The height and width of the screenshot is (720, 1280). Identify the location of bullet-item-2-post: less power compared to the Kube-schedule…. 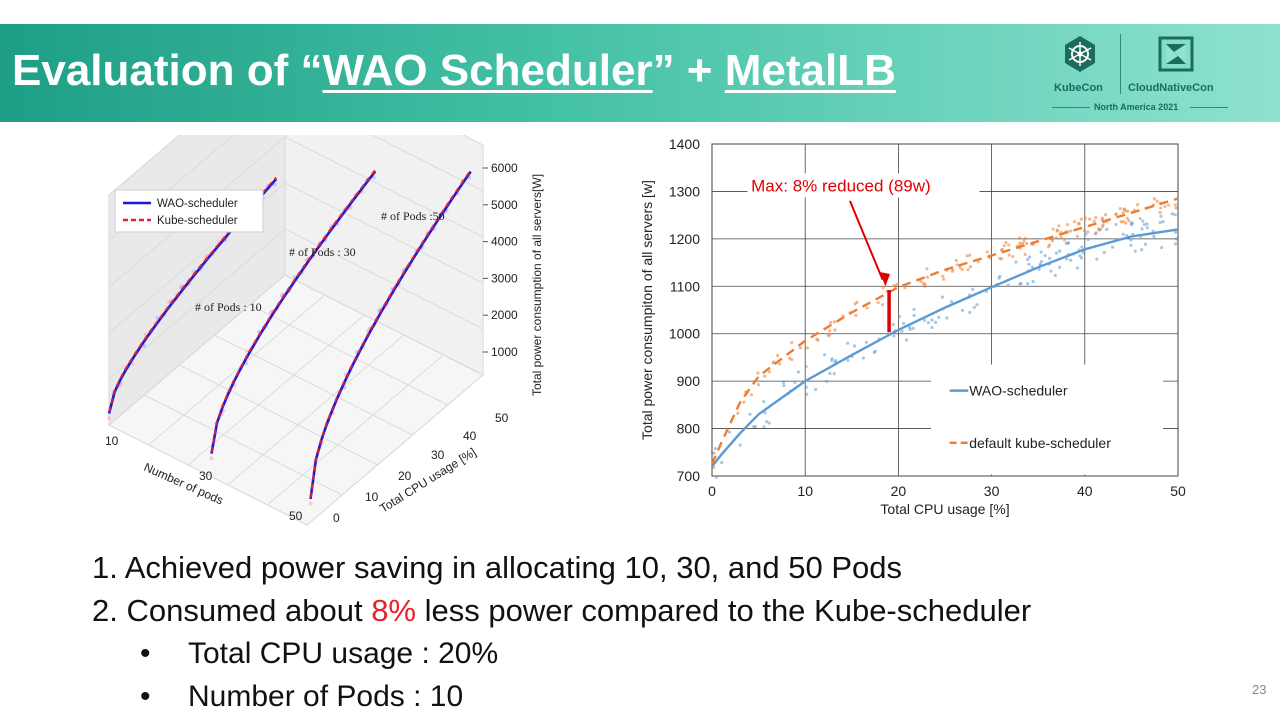
(724, 610).